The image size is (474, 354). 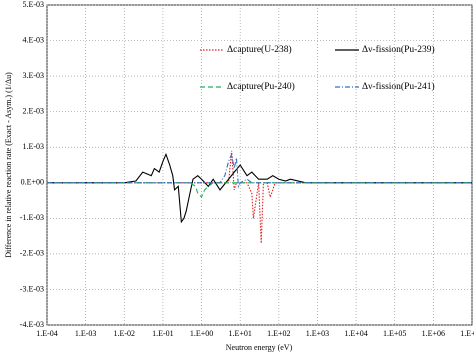 What do you see at coordinates (86, 333) in the screenshot?
I see `x-tick-label: 1.E-03` at bounding box center [86, 333].